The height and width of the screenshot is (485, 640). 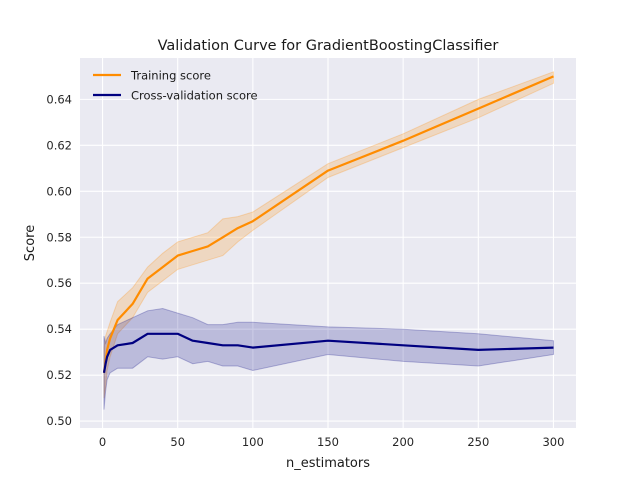 I want to click on legend-label-training: Training score, so click(x=170, y=76).